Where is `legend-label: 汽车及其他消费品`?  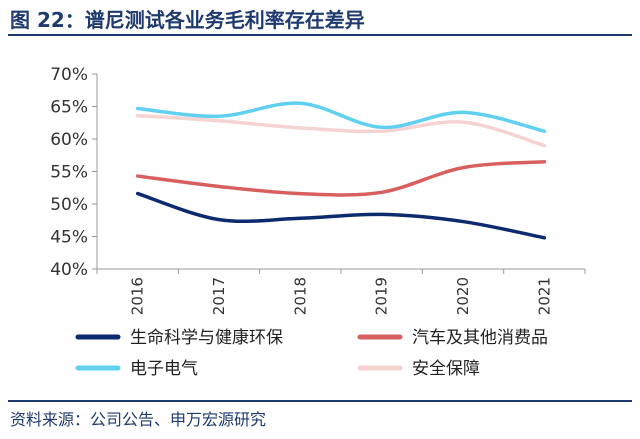 legend-label: 汽车及其他消费品 is located at coordinates (480, 338).